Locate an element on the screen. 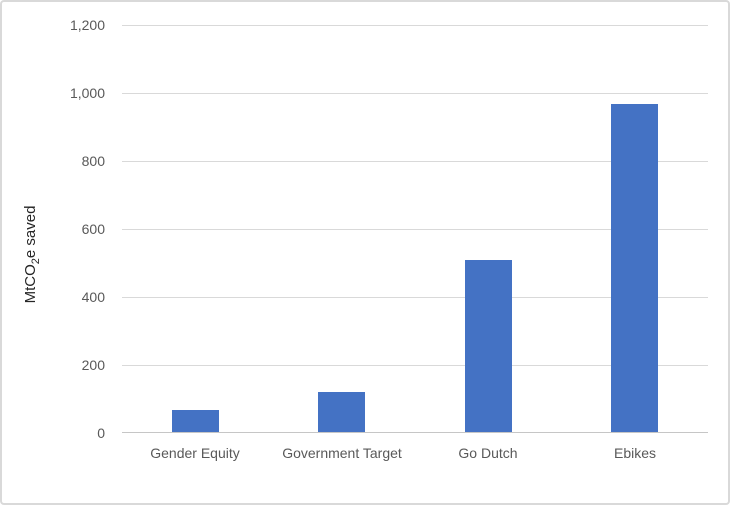 This screenshot has height=505, width=730. y-tick-label-1-000: 1,000 is located at coordinates (87, 93).